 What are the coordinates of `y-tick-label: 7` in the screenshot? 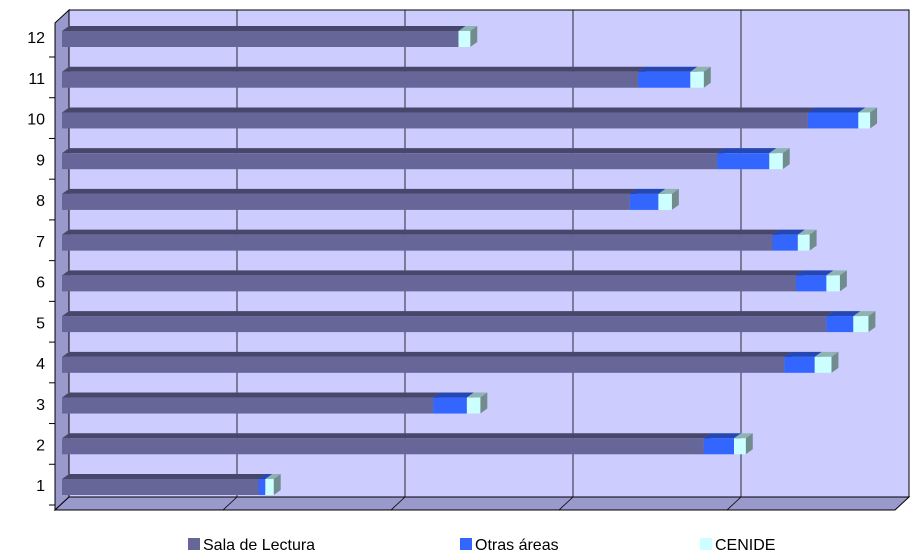 It's located at (40, 242).